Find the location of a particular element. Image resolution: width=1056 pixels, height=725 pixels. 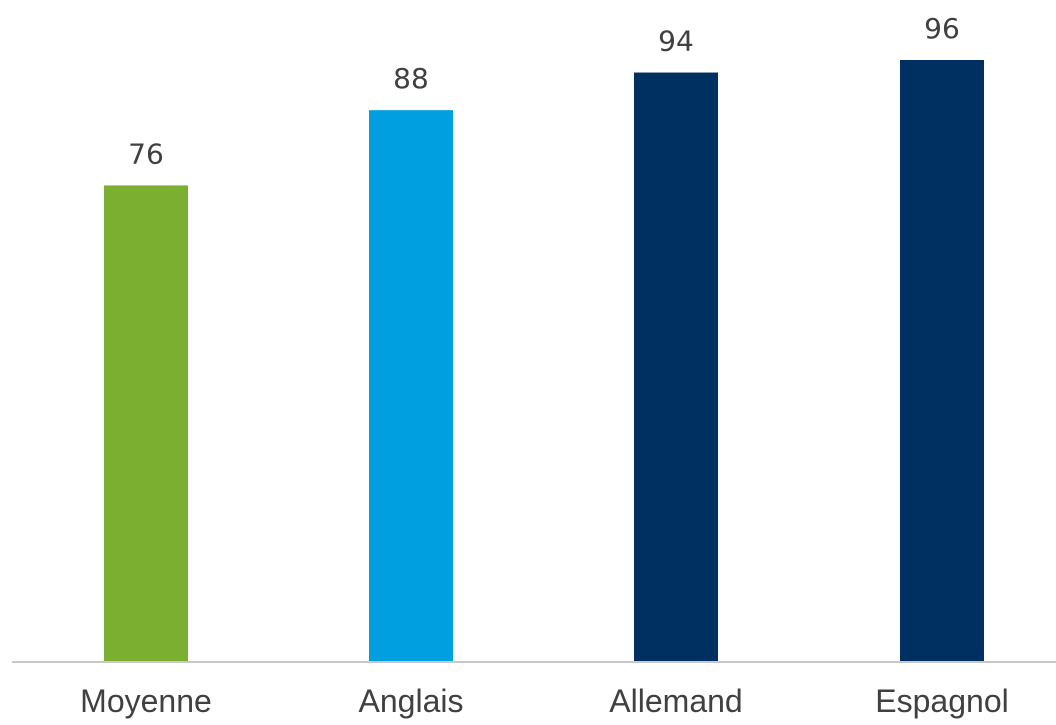

value-label-allemand: 94 is located at coordinates (676, 41).